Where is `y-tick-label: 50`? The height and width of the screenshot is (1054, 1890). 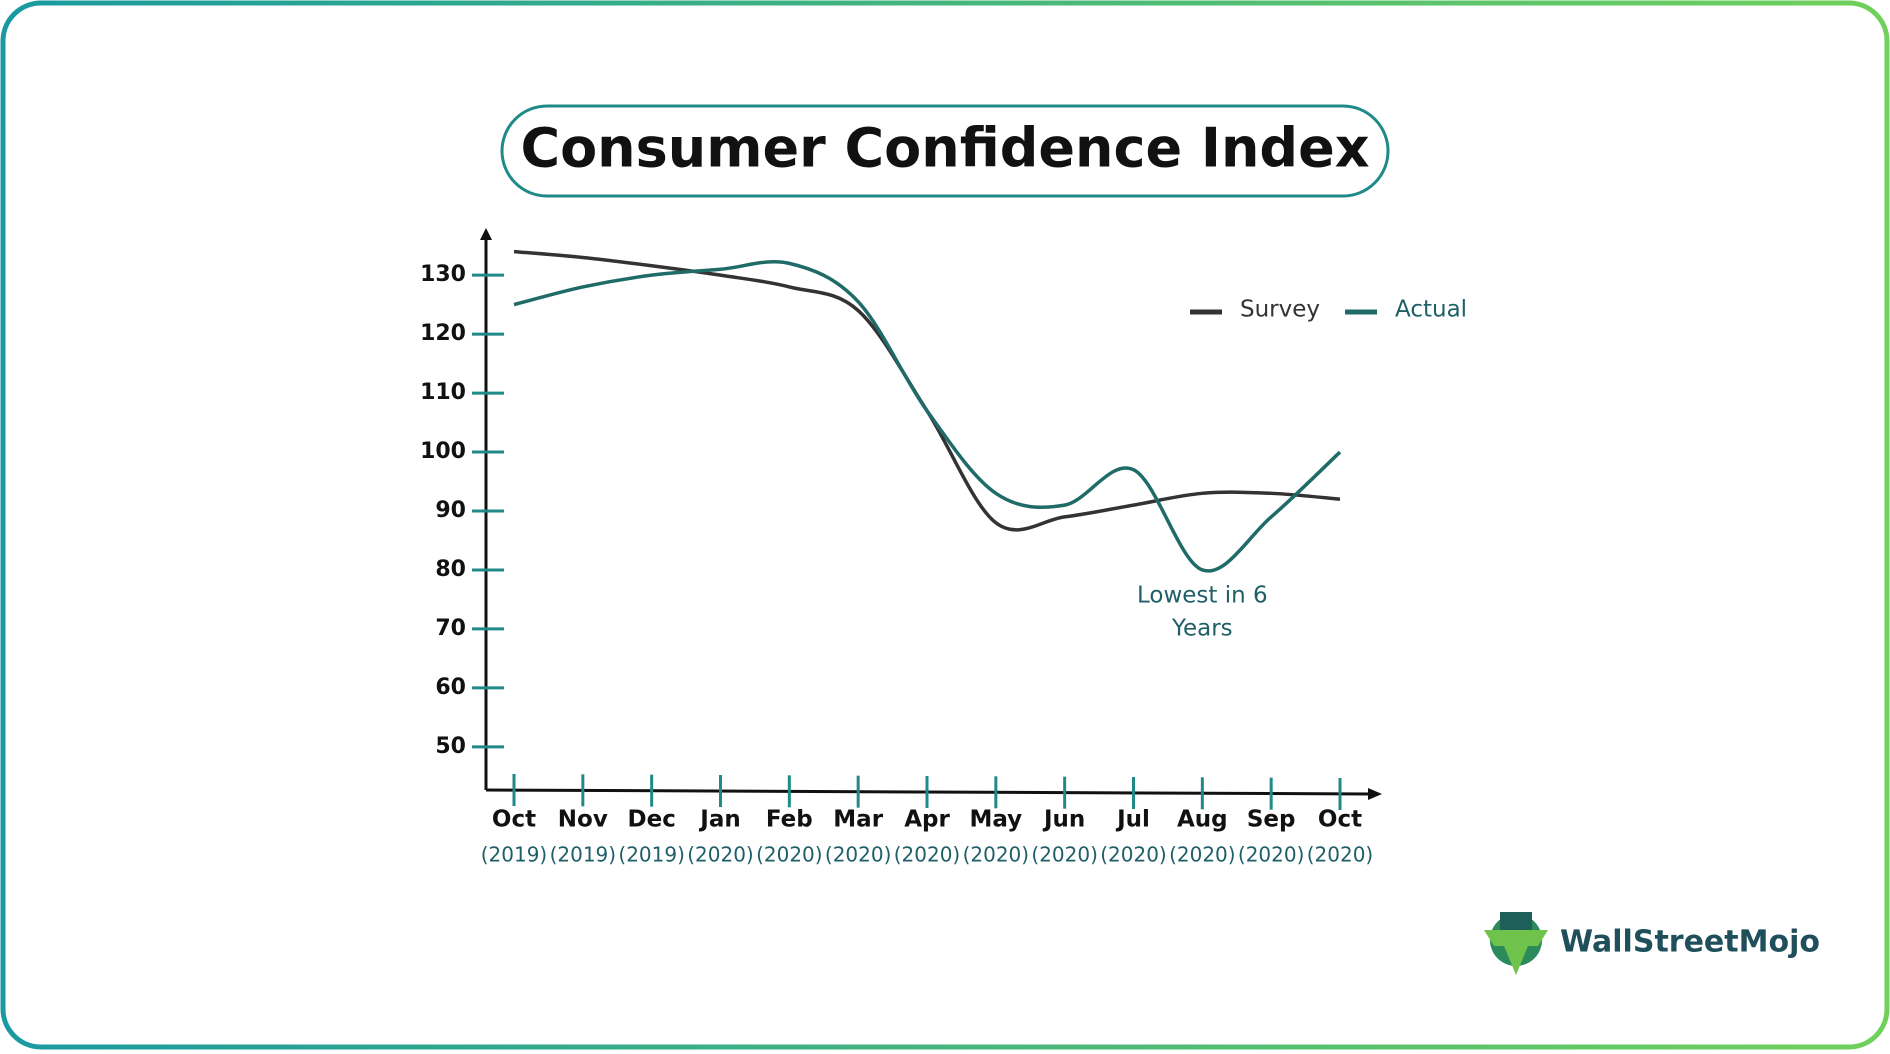 y-tick-label: 50 is located at coordinates (450, 746).